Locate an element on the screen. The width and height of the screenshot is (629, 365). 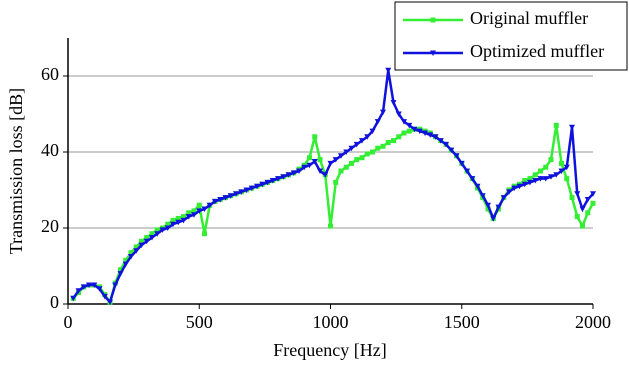
x-tick-label: 0 is located at coordinates (68, 322).